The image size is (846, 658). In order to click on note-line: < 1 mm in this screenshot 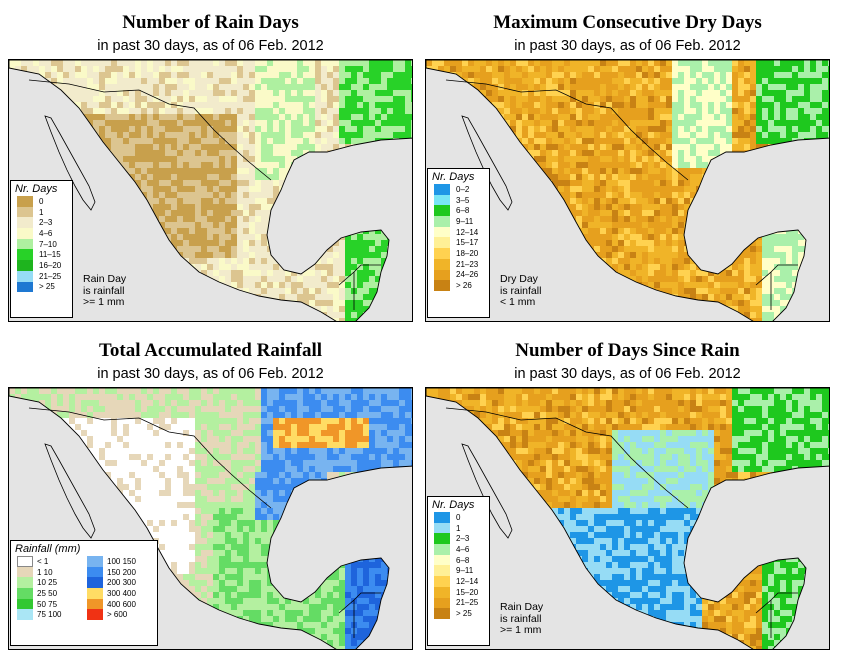, I will do `click(518, 302)`.